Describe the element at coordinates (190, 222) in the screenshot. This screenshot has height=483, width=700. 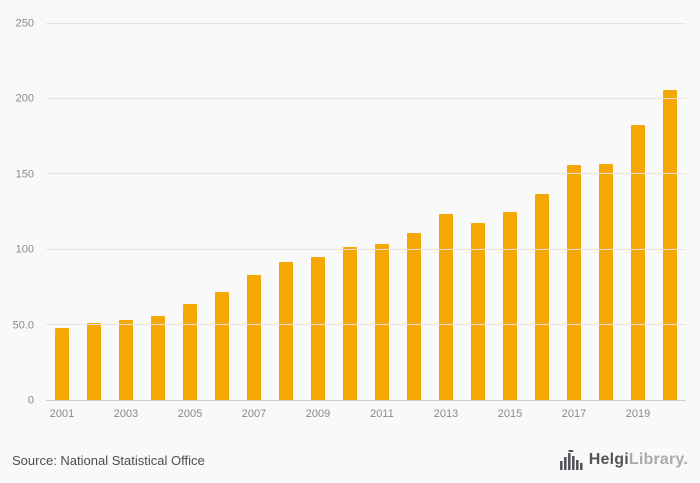
I see `bar-slot-2005: 2005` at that location.